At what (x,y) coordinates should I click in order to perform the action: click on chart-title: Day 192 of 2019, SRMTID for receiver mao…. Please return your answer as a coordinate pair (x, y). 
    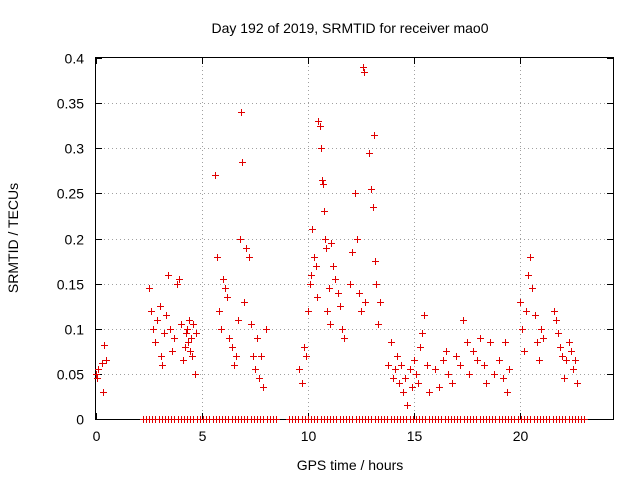
    Looking at the image, I should click on (349, 28).